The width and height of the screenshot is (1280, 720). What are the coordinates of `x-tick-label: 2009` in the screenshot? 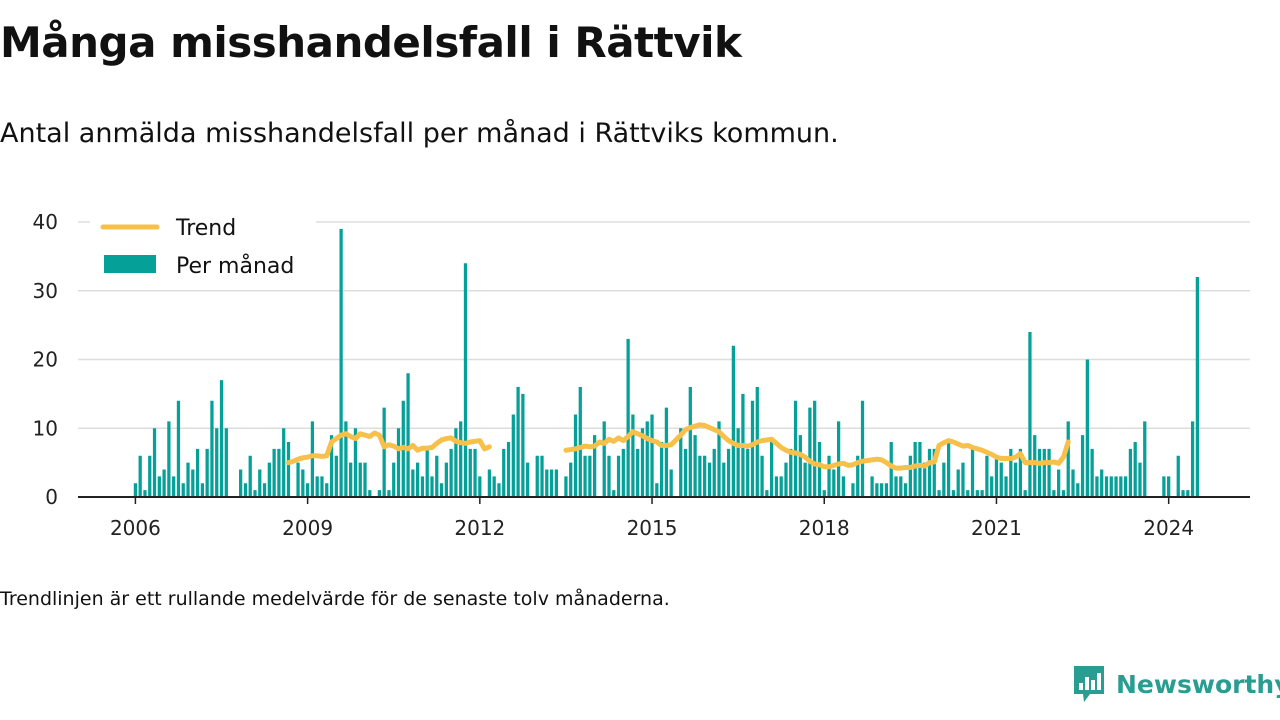 It's located at (307, 528).